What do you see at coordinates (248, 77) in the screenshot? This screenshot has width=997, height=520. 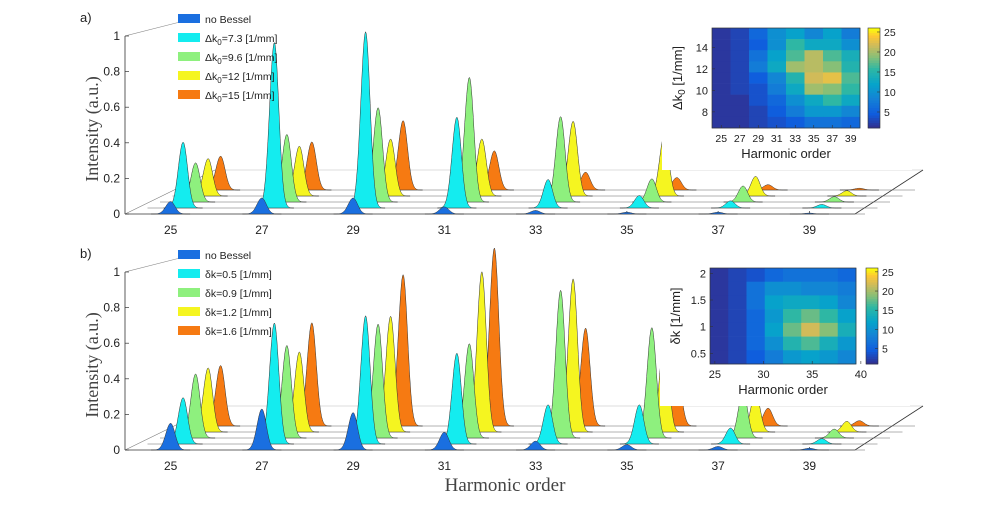 I see `legend-value: =12 [1/mm]` at bounding box center [248, 77].